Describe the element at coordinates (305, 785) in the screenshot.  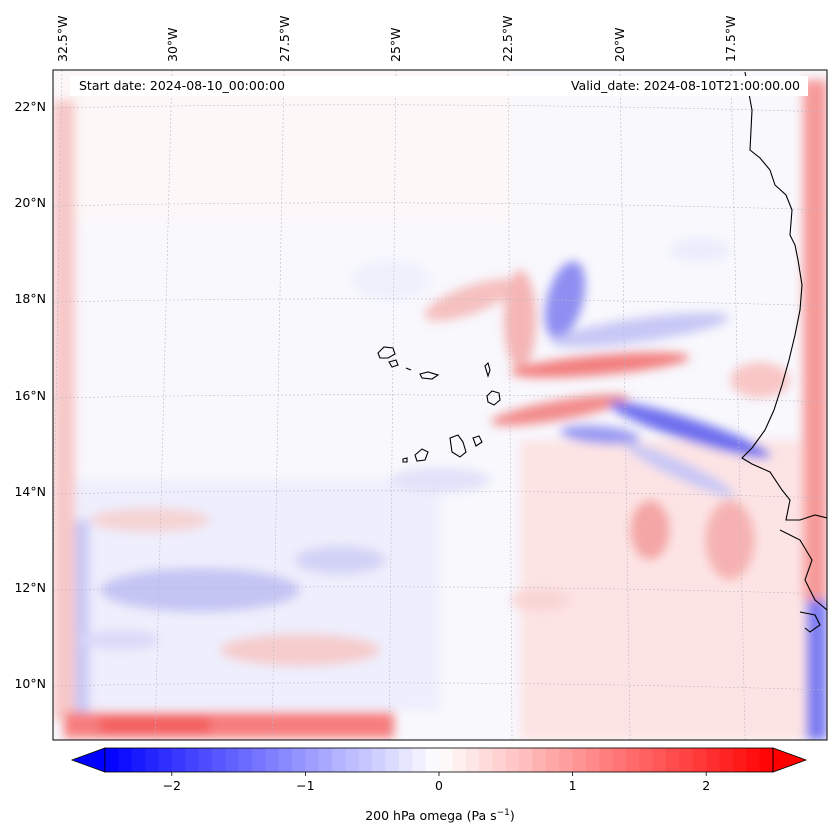
I see `colorbar-tick-label: −1` at that location.